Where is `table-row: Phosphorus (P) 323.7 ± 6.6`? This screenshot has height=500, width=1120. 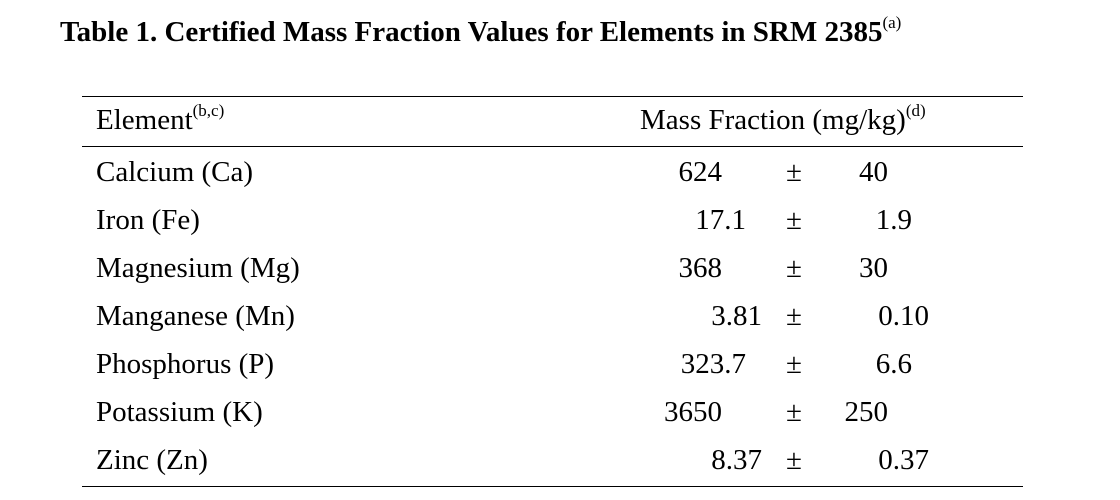 table-row: Phosphorus (P) 323.7 ± 6.6 is located at coordinates (560, 365).